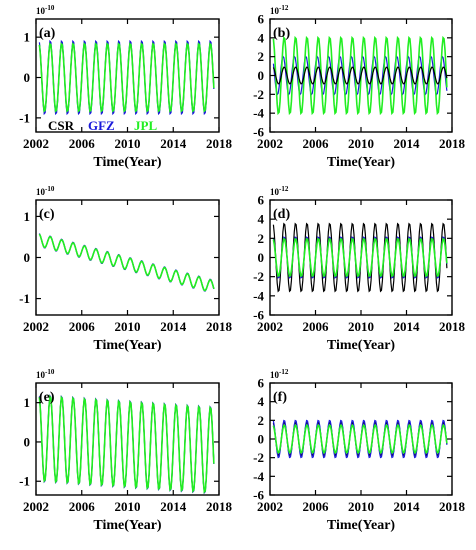 The width and height of the screenshot is (476, 550). I want to click on legend-entry-jpl: JPL, so click(145, 125).